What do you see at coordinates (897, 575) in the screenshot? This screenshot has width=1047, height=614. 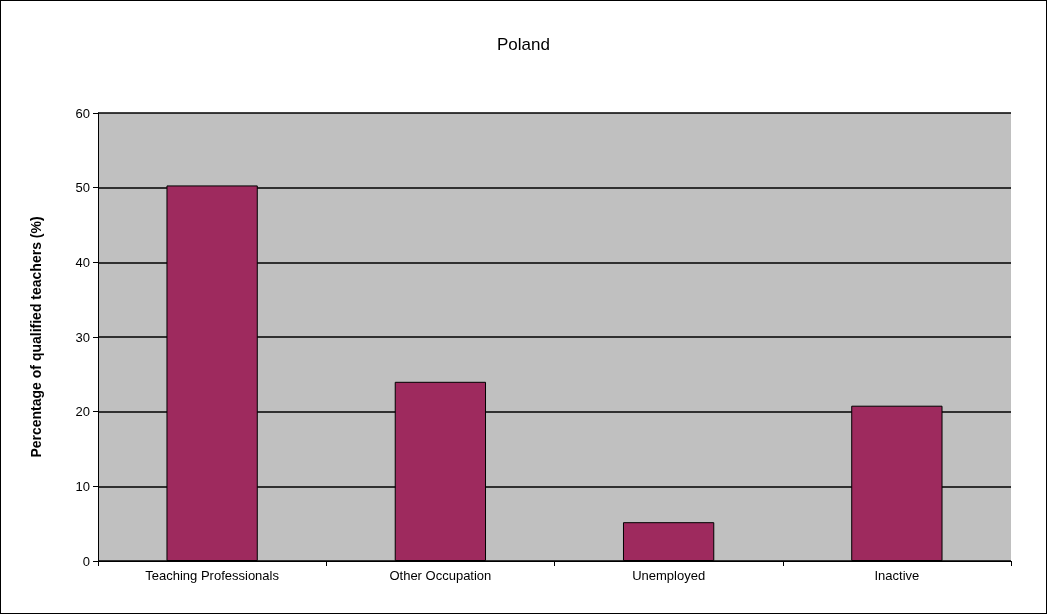 I see `x-tick-label: Inactive` at bounding box center [897, 575].